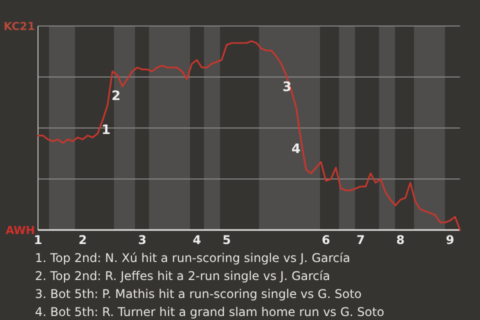 Image resolution: width=480 pixels, height=320 pixels. I want to click on text: 2. Top 2nd: R. Jeffes hit a 2-run single vs J. García, so click(182, 276).